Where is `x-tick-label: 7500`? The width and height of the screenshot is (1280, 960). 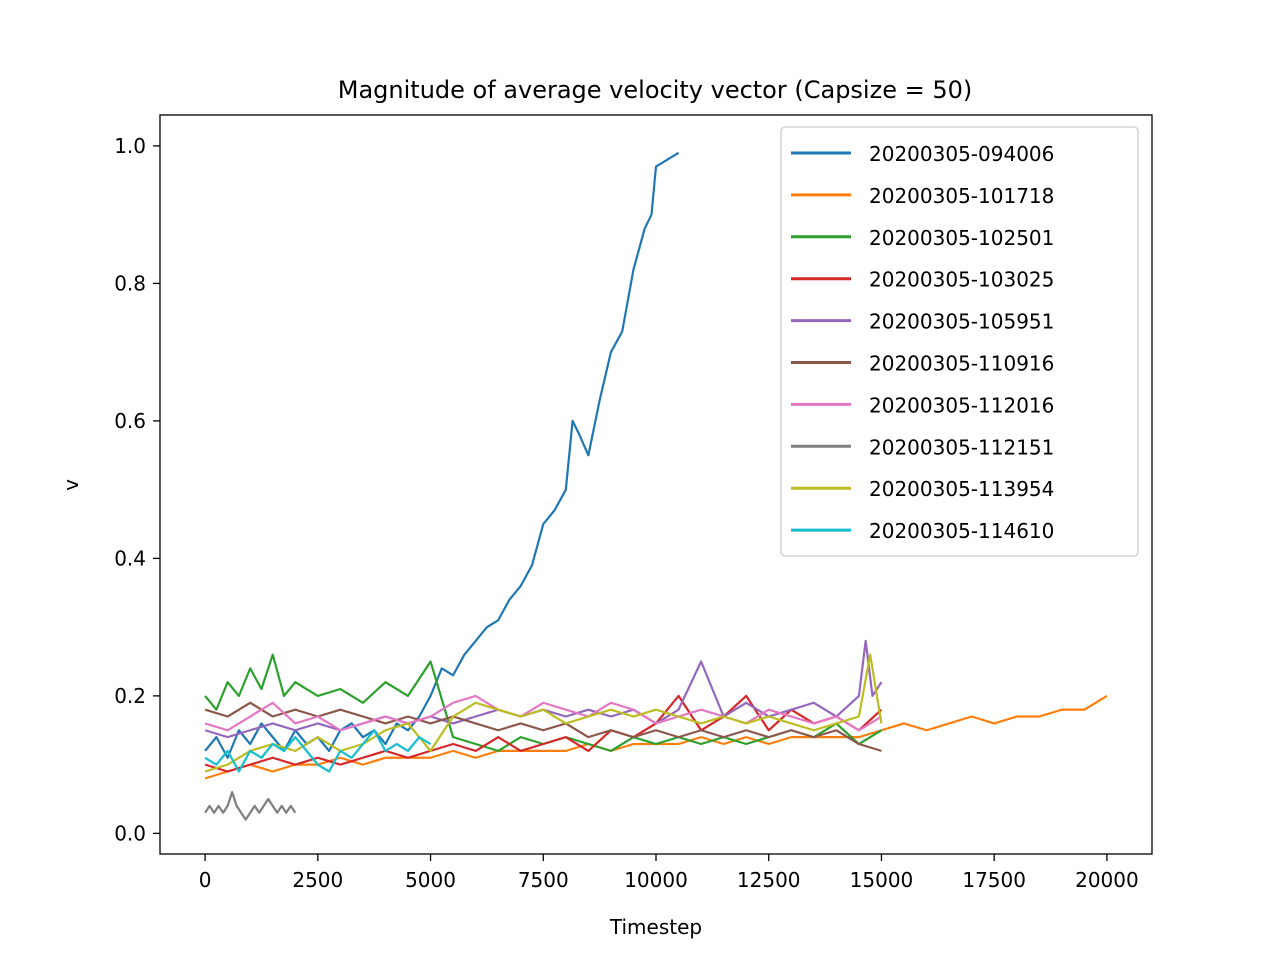 x-tick-label: 7500 is located at coordinates (543, 880).